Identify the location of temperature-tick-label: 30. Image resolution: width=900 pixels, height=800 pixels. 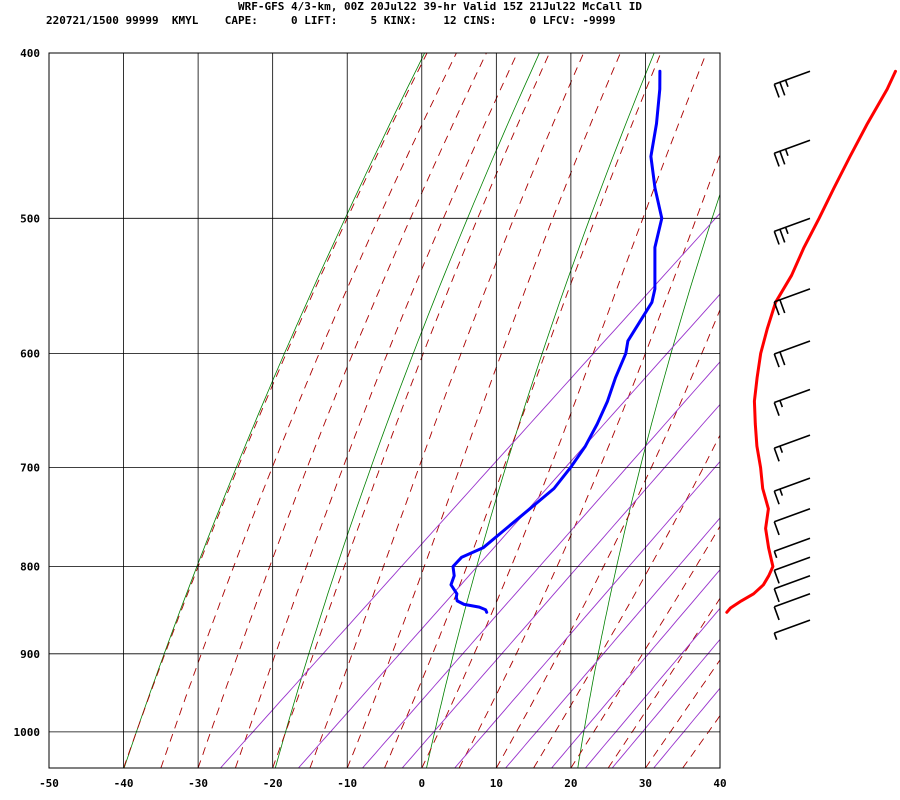
(645, 783).